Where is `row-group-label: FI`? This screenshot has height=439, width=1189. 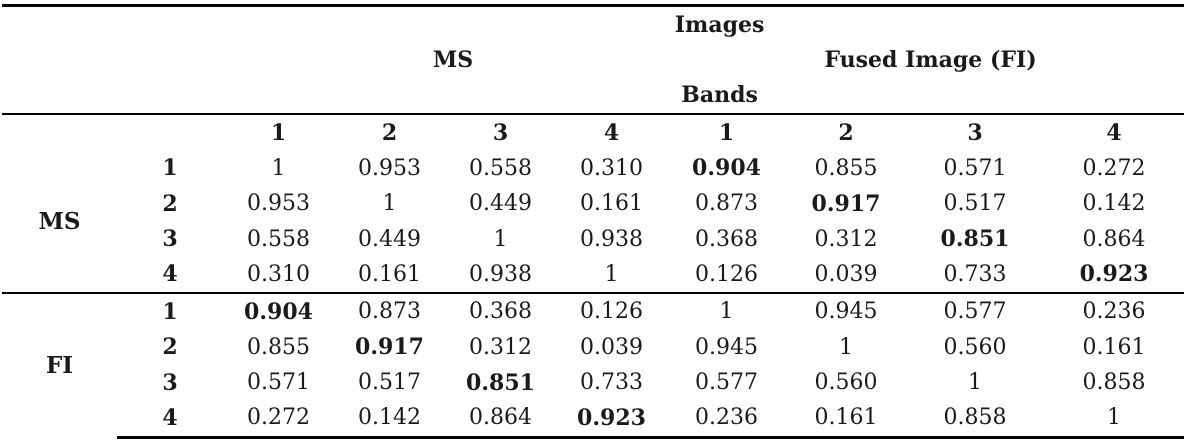
row-group-label: FI is located at coordinates (59, 365).